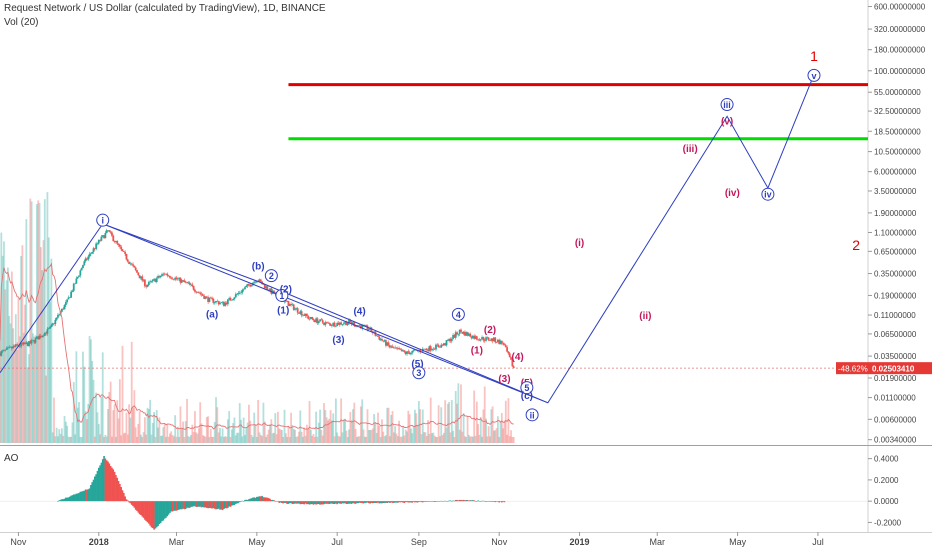 The image size is (932, 550). What do you see at coordinates (895, 334) in the screenshot?
I see `y-tick-label: 0.06500000` at bounding box center [895, 334].